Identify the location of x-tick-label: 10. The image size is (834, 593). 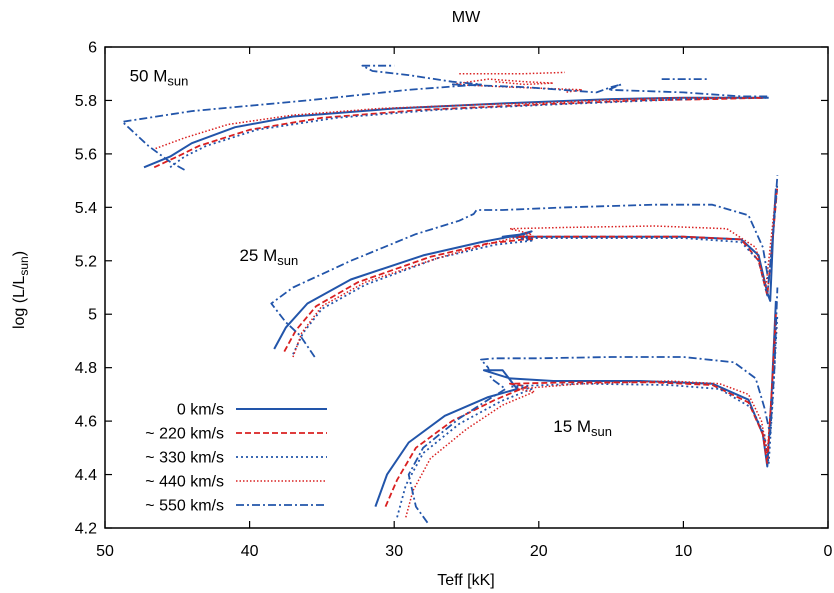
(684, 551).